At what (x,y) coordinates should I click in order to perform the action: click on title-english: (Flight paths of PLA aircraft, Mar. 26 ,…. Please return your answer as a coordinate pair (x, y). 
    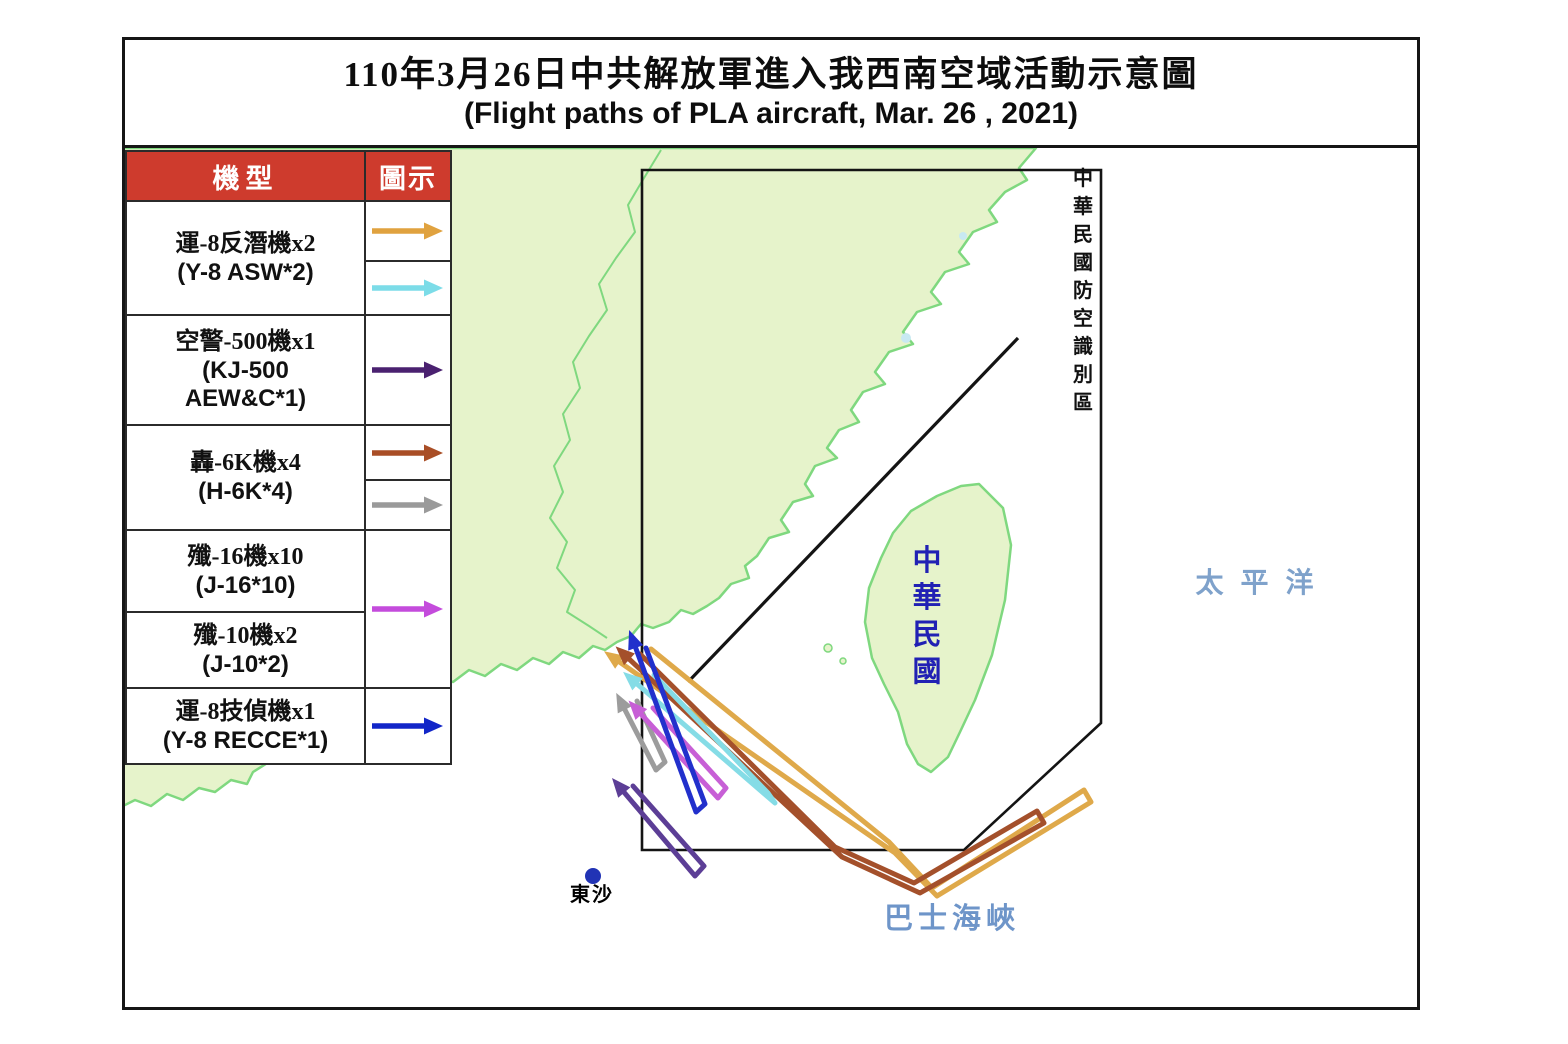
    Looking at the image, I should click on (771, 114).